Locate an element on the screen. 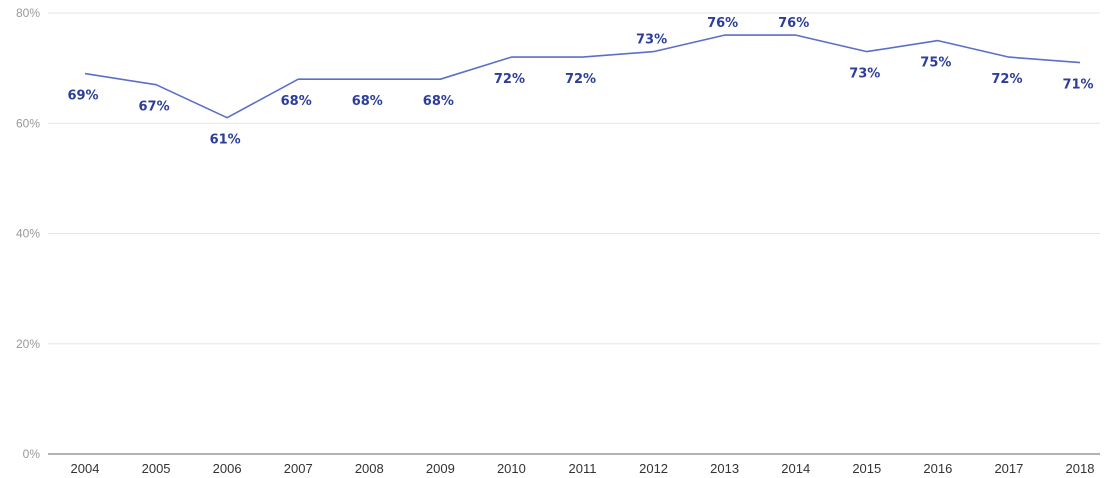 Image resolution: width=1113 pixels, height=478 pixels. x-tick-label: 2007 is located at coordinates (298, 468).